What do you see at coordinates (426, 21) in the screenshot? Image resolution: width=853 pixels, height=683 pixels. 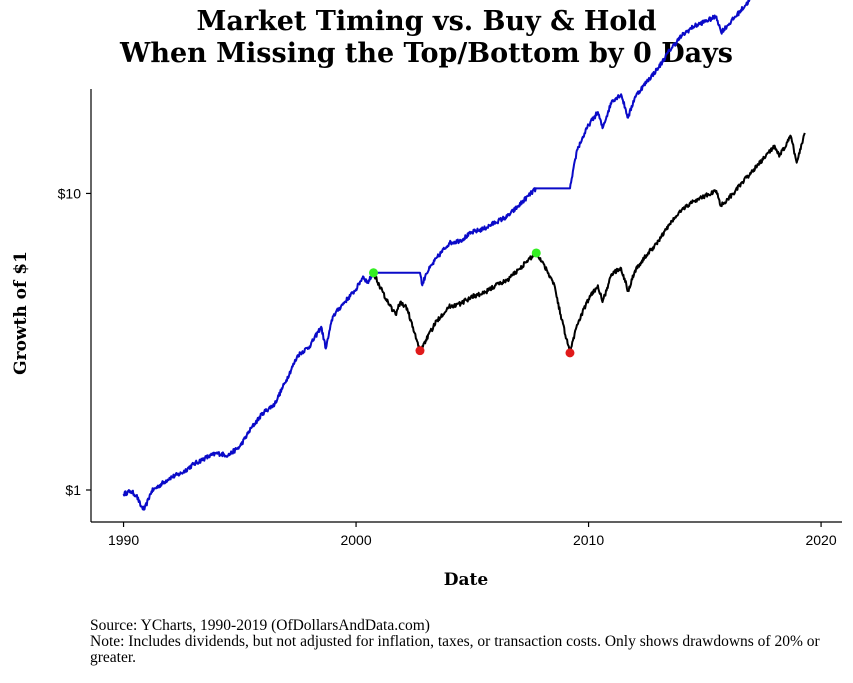 I see `chart-title: Market Timing vs. Buy & Hold` at bounding box center [426, 21].